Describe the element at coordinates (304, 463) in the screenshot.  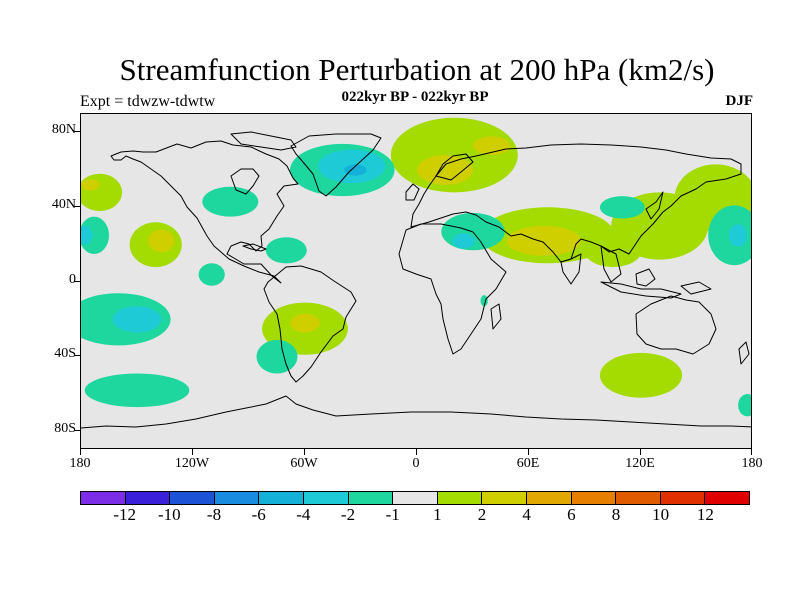
I see `lon-label-60w: 60W` at that location.